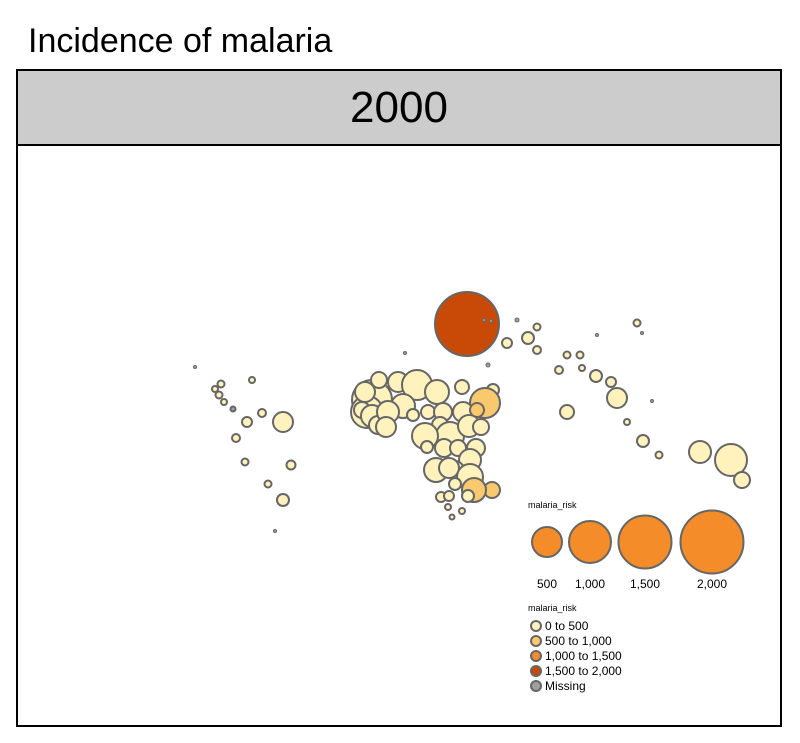  Describe the element at coordinates (645, 584) in the screenshot. I see `size-legend-label: 1,500` at that location.